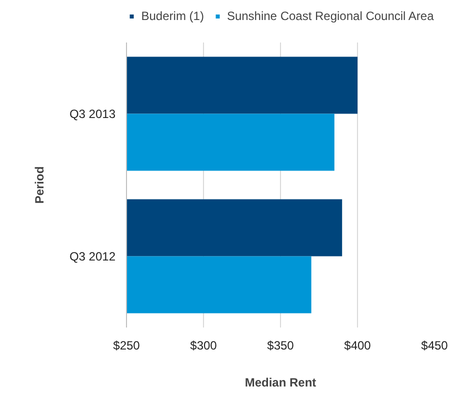 The width and height of the screenshot is (451, 403). Describe the element at coordinates (92, 113) in the screenshot. I see `y-tick-label: Q3 2013` at that location.